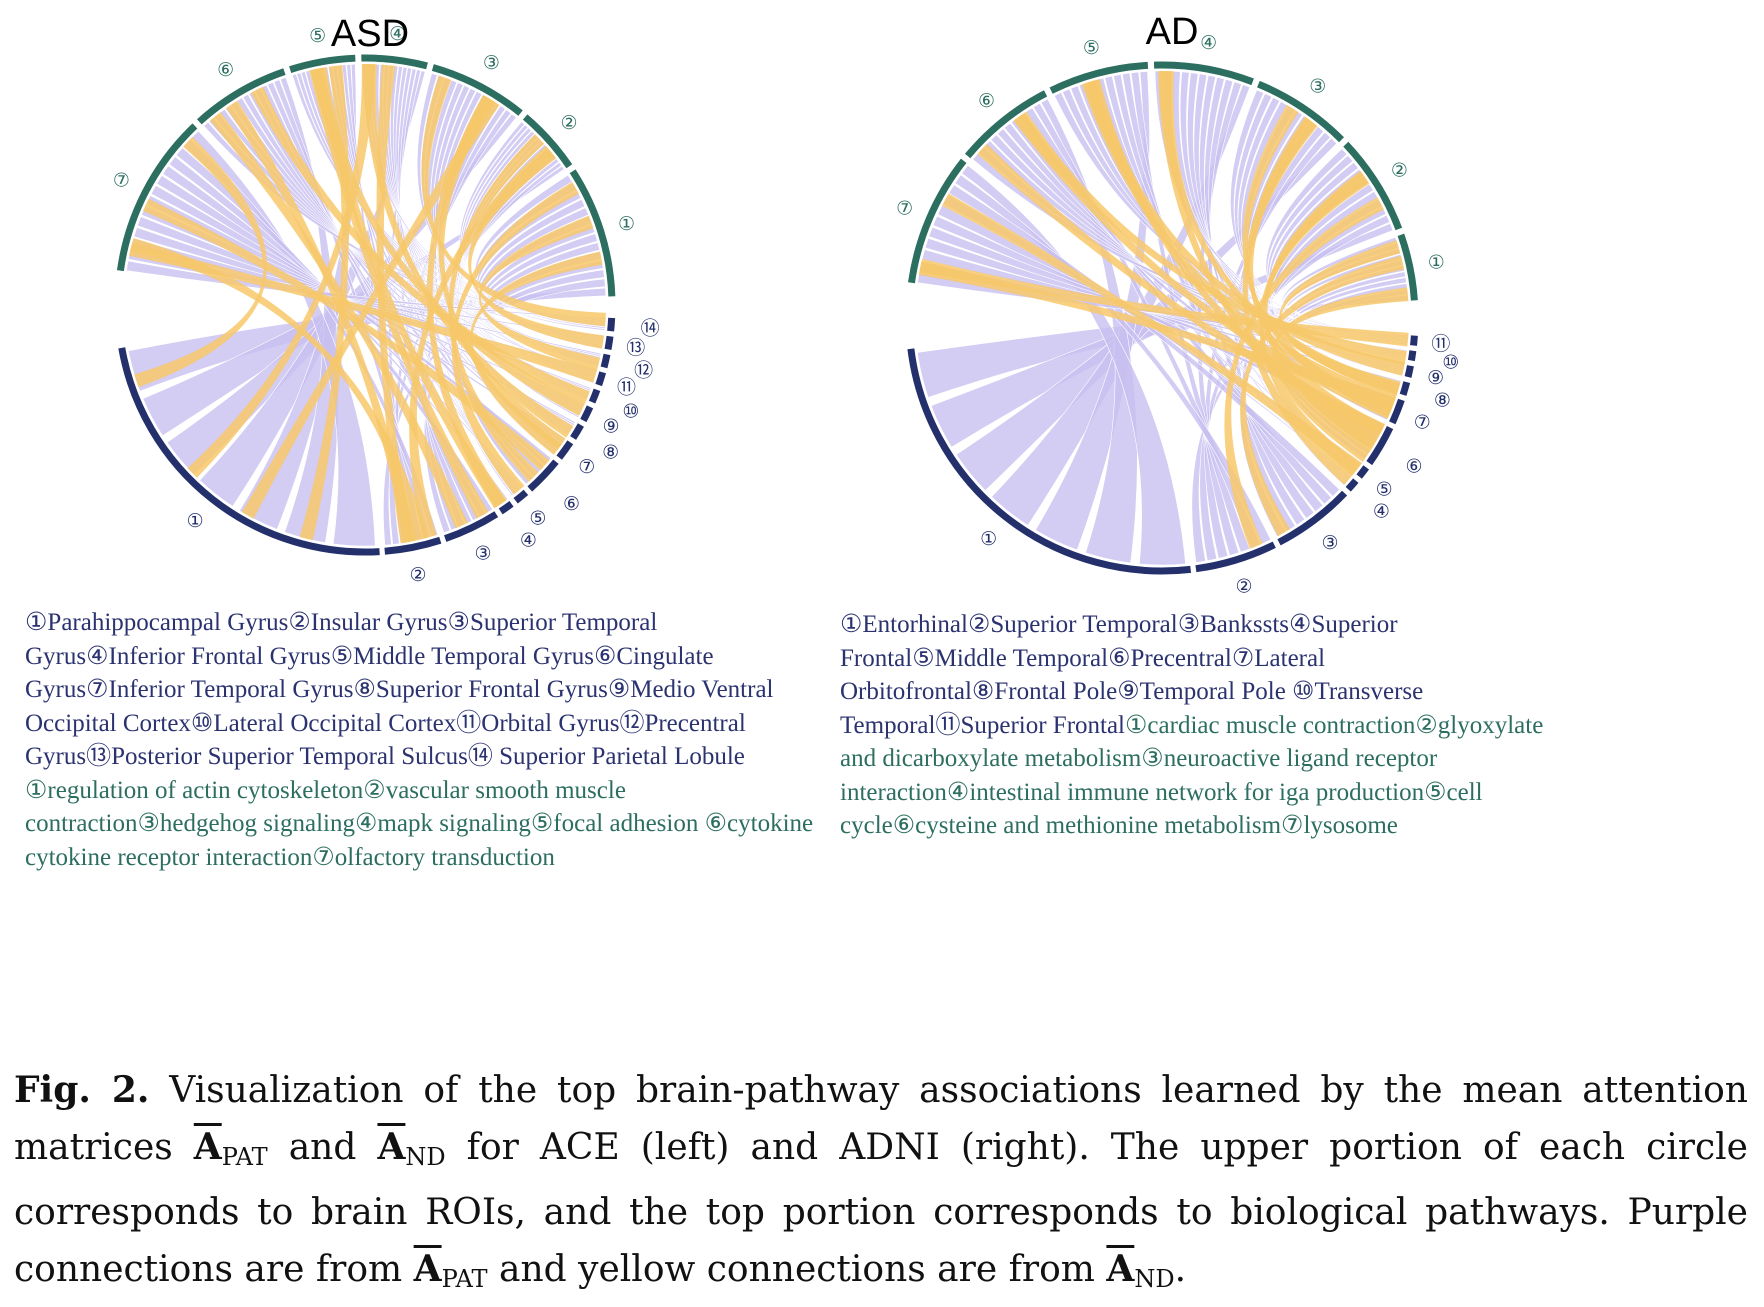  Describe the element at coordinates (462, 656) in the screenshot. I see `legend-roi-5: ⑤Middle Temporal Gyrus` at that location.